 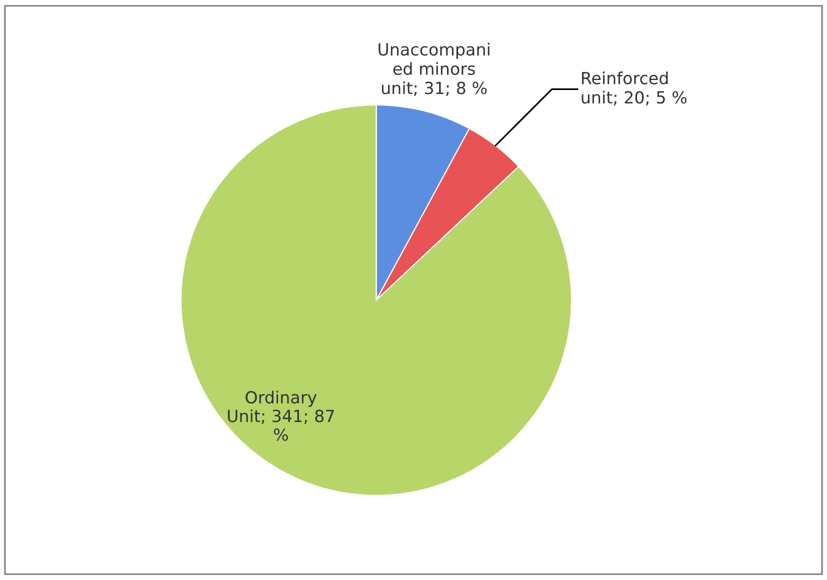 I want to click on slice-label: Reinforced unit; 20; 5 %, so click(x=634, y=88).